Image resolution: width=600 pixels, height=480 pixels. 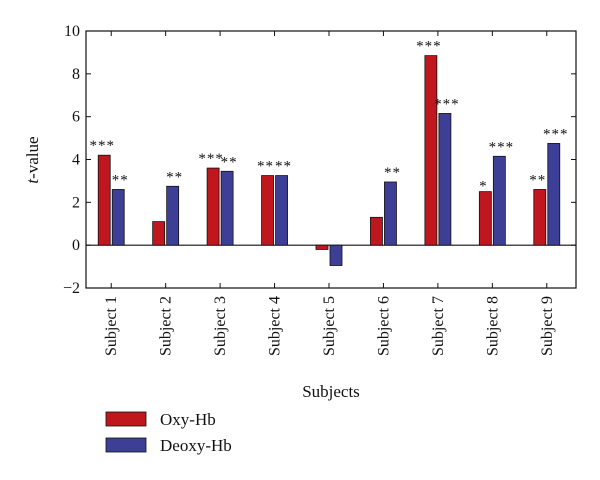 What do you see at coordinates (438, 326) in the screenshot?
I see `x-category-label: Subject 7` at bounding box center [438, 326].